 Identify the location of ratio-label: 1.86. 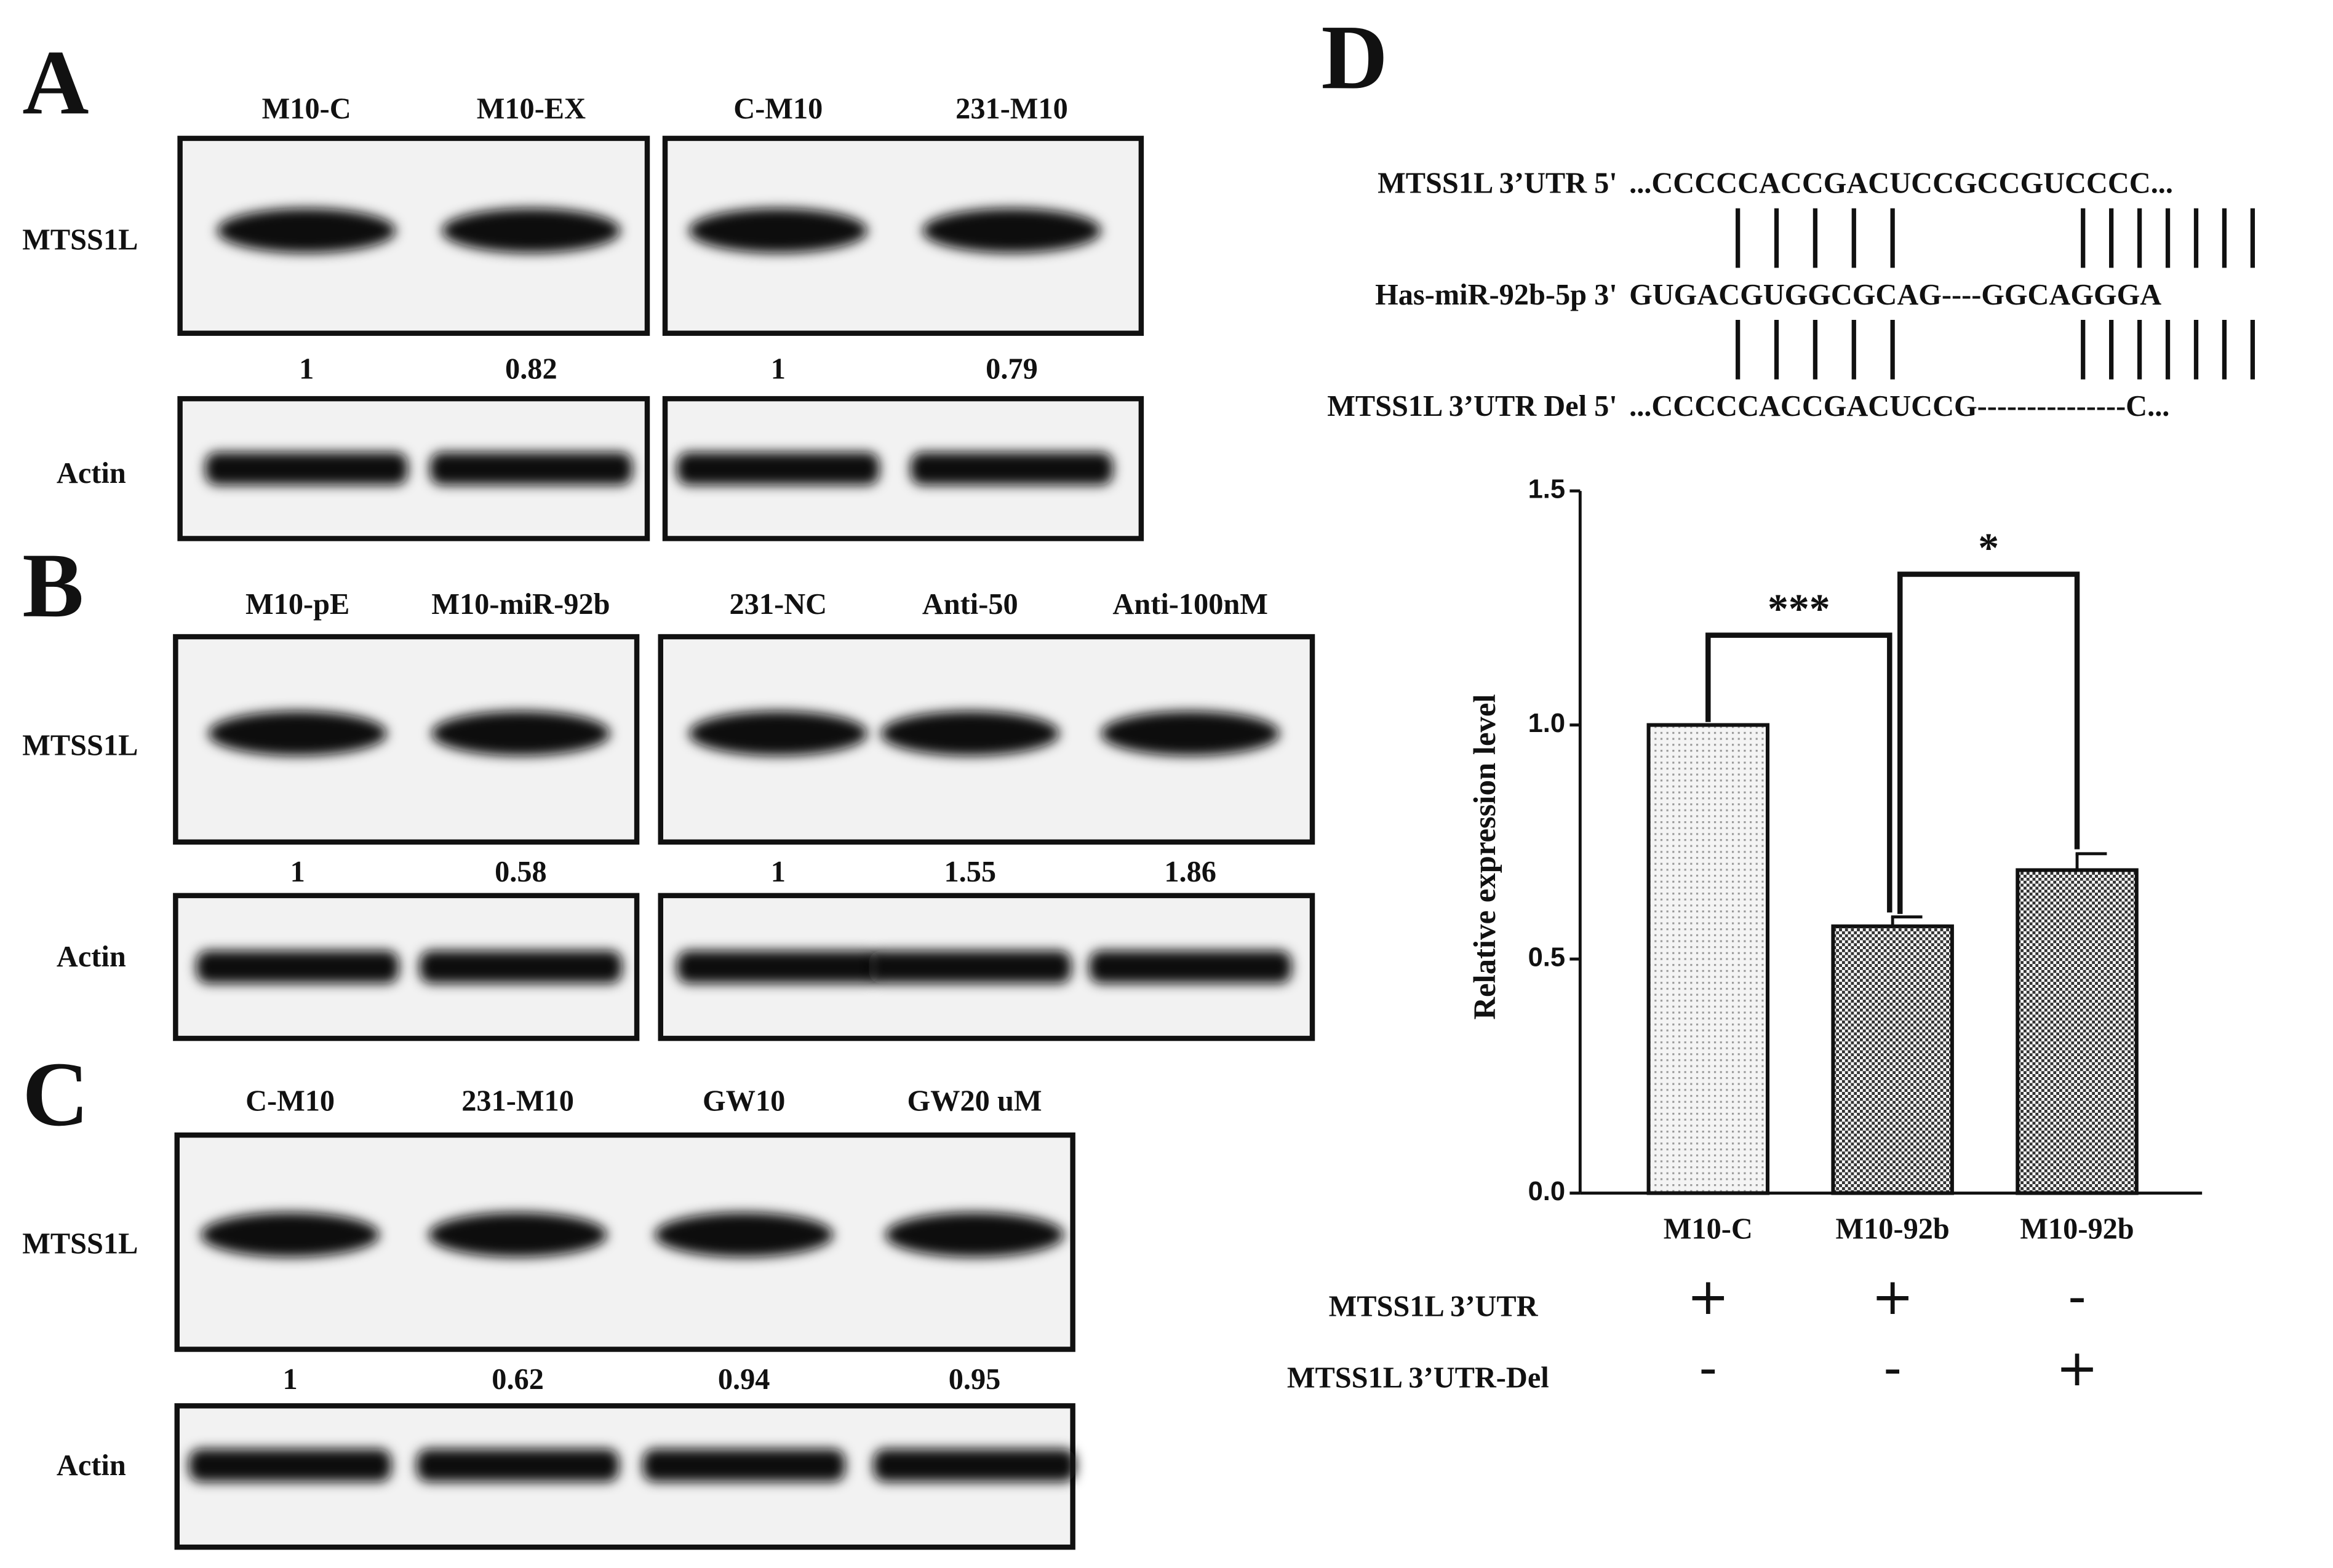
(1190, 872).